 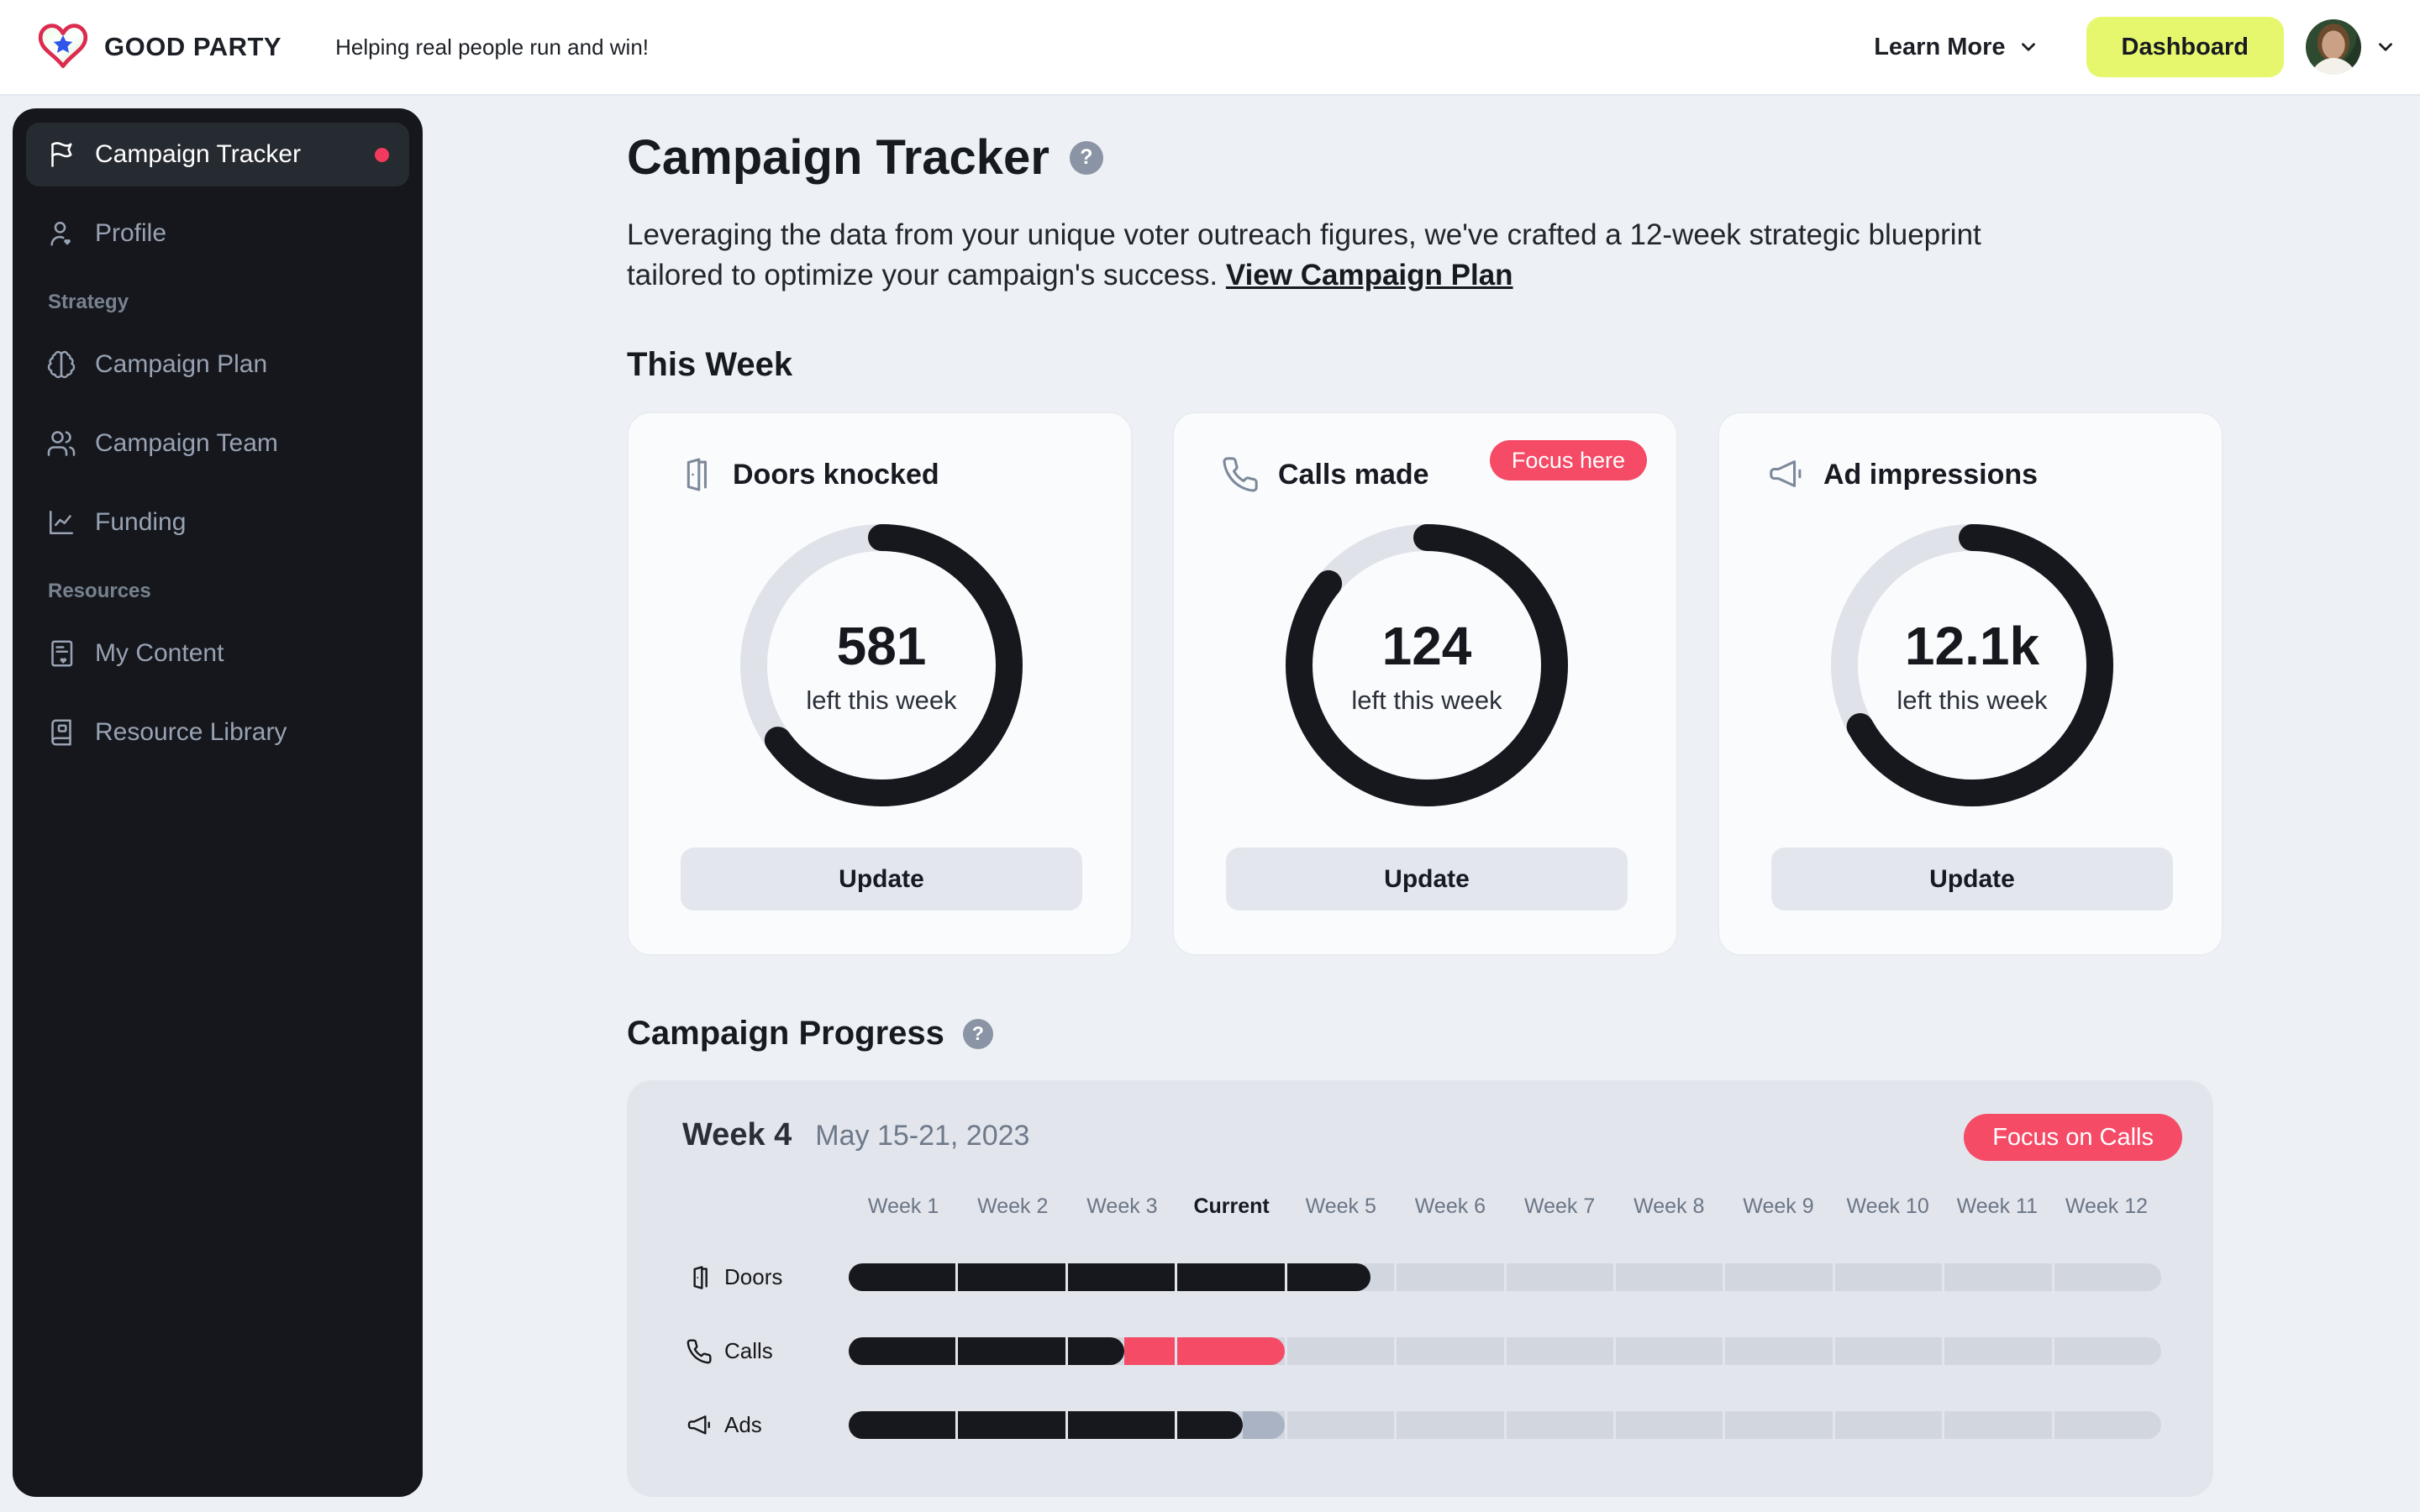 I want to click on week-column-label: Week 2, so click(x=1013, y=1206).